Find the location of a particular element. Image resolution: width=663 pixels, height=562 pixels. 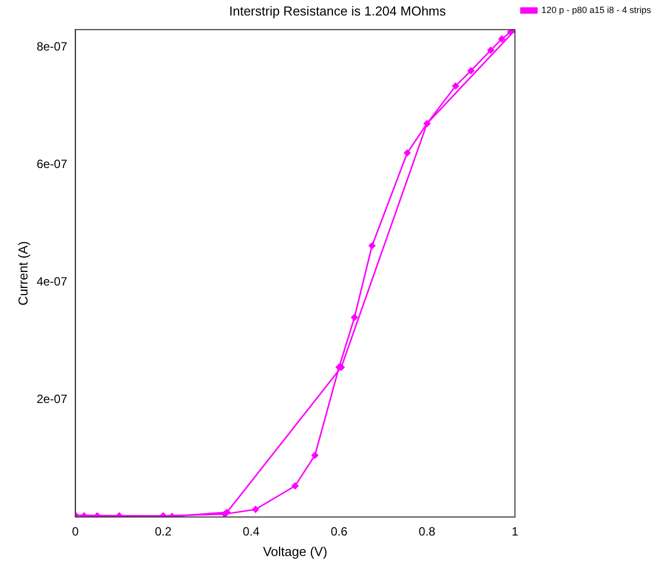

y-tick-label: 8e-07 is located at coordinates (52, 47).